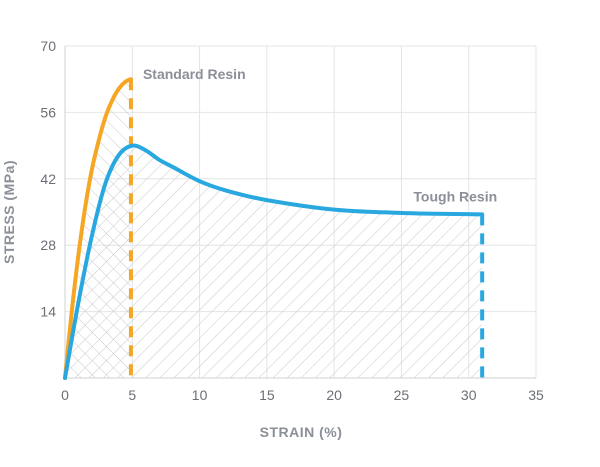 The height and width of the screenshot is (467, 600). What do you see at coordinates (48, 112) in the screenshot?
I see `y-tick-label: 56` at bounding box center [48, 112].